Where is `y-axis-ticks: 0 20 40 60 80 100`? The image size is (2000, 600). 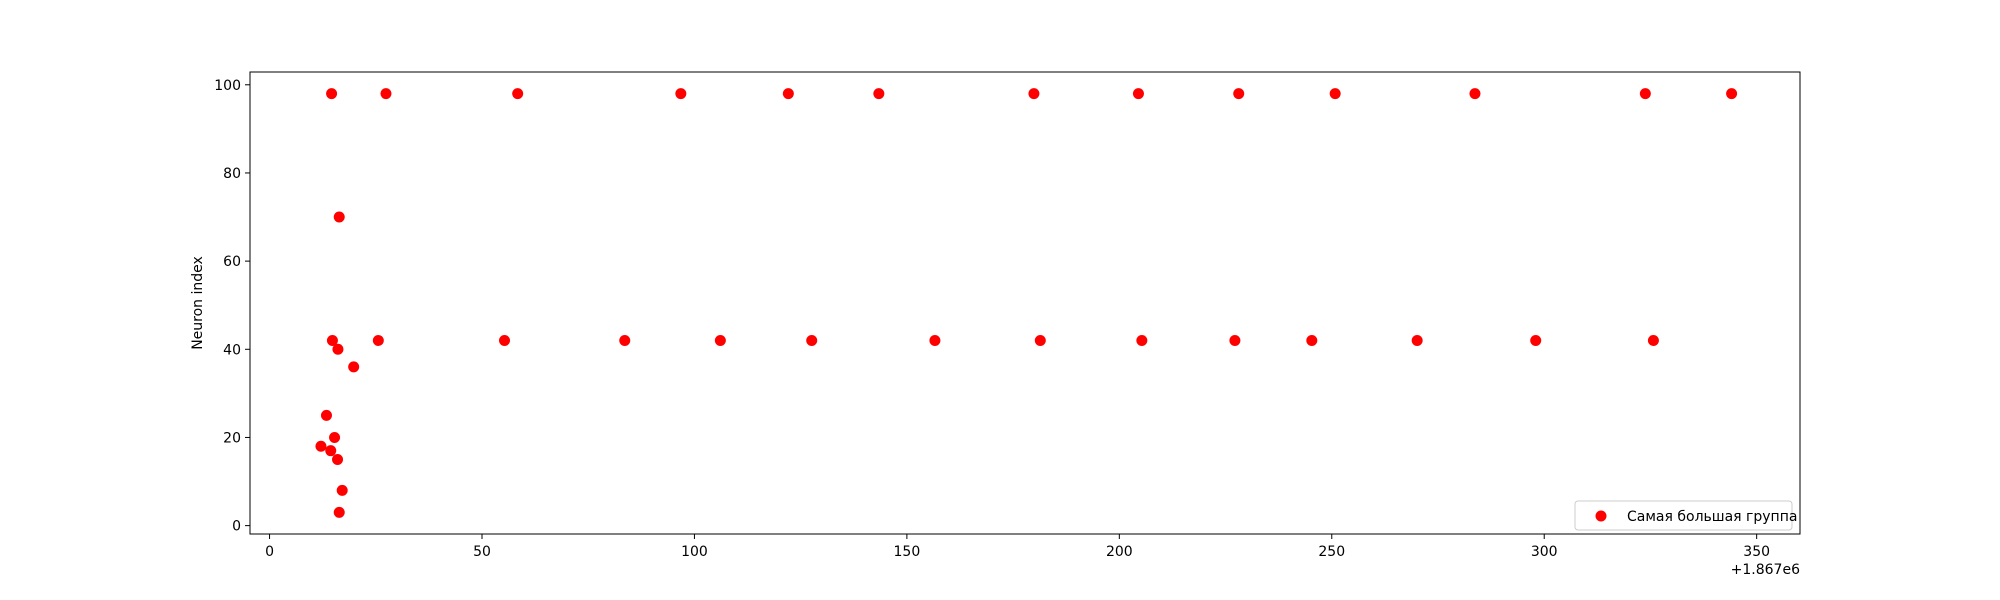
y-axis-ticks: 0 20 40 60 80 100 is located at coordinates (232, 306).